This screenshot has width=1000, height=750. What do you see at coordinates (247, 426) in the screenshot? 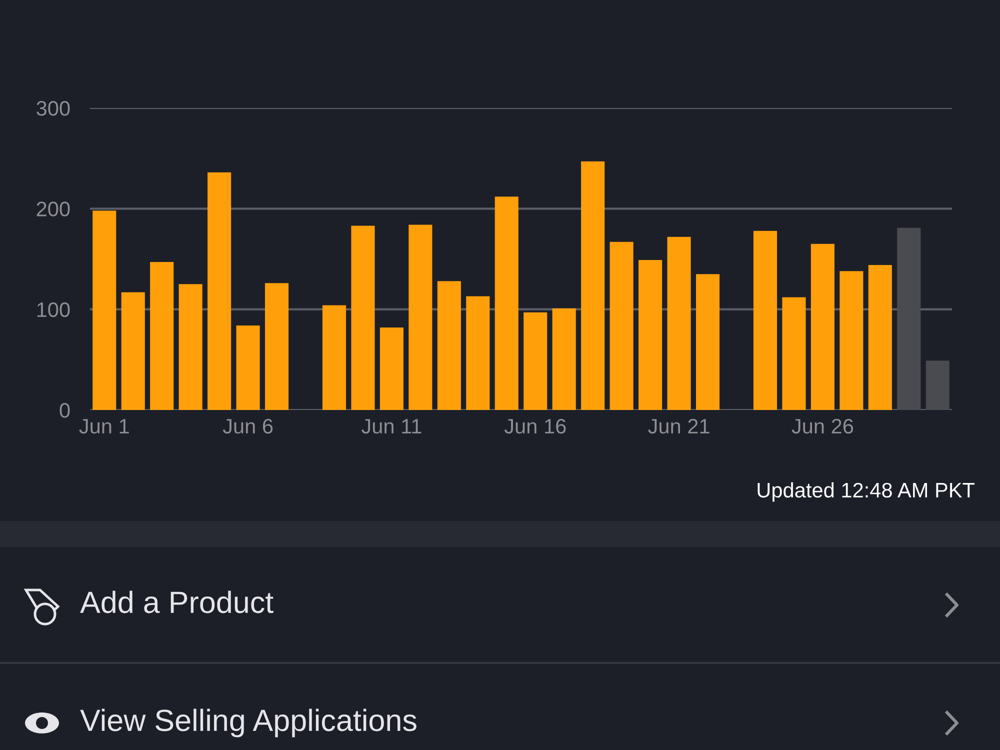
I see `x-tick-label: Jun 6` at bounding box center [247, 426].